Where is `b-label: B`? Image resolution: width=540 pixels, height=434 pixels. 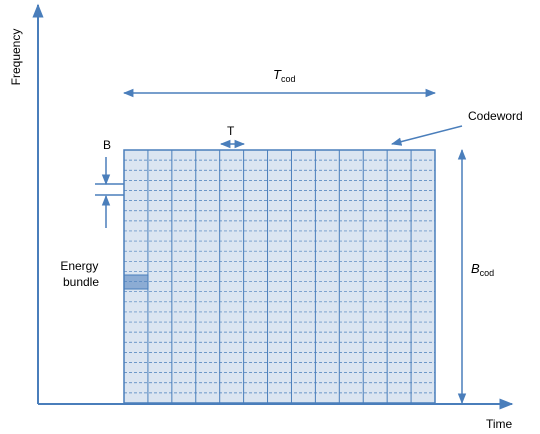
b-label: B is located at coordinates (107, 145).